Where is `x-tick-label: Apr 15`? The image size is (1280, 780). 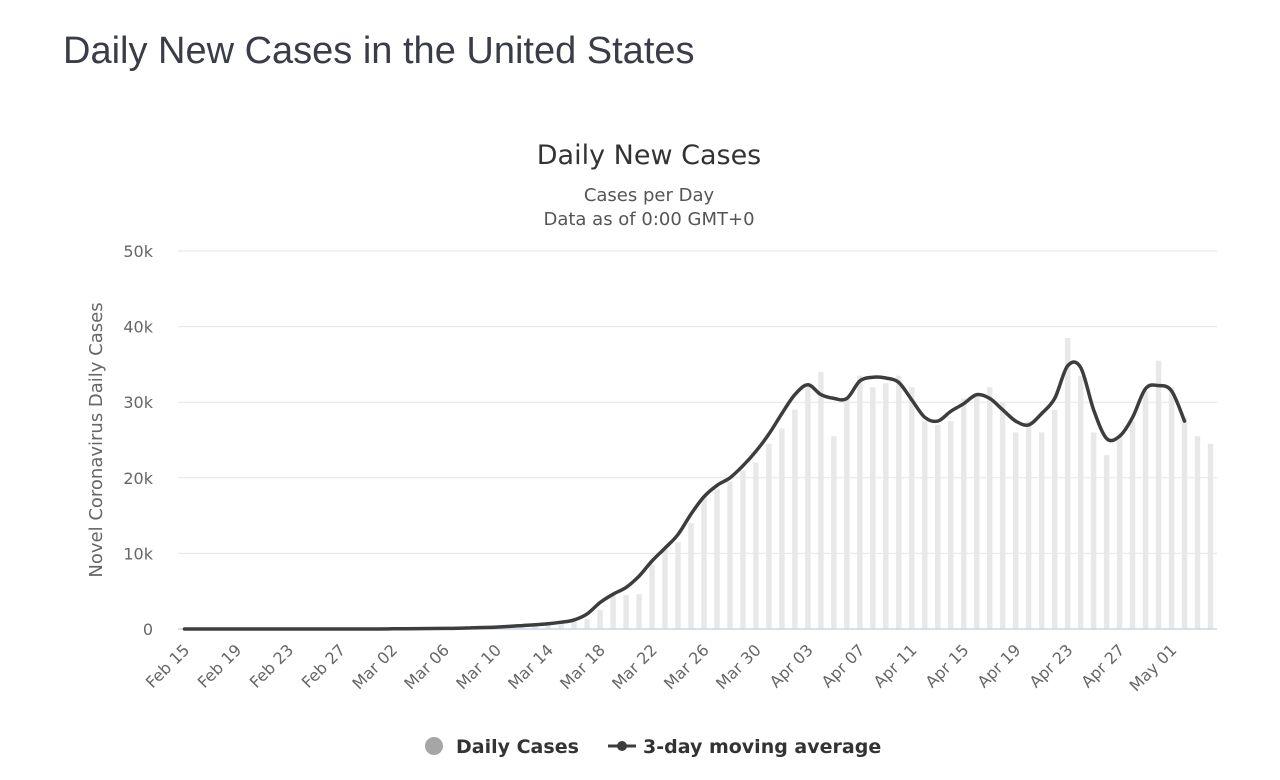 x-tick-label: Apr 15 is located at coordinates (947, 665).